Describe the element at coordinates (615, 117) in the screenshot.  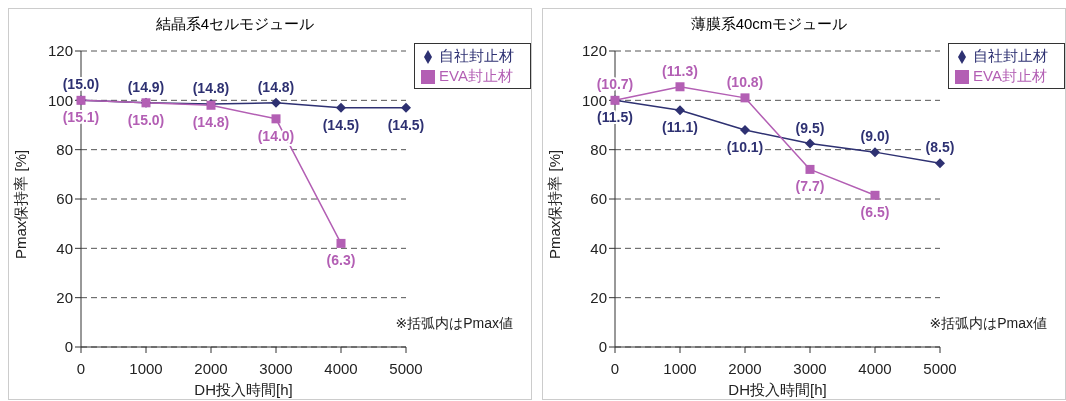
I see `annotation: (11.5)` at that location.